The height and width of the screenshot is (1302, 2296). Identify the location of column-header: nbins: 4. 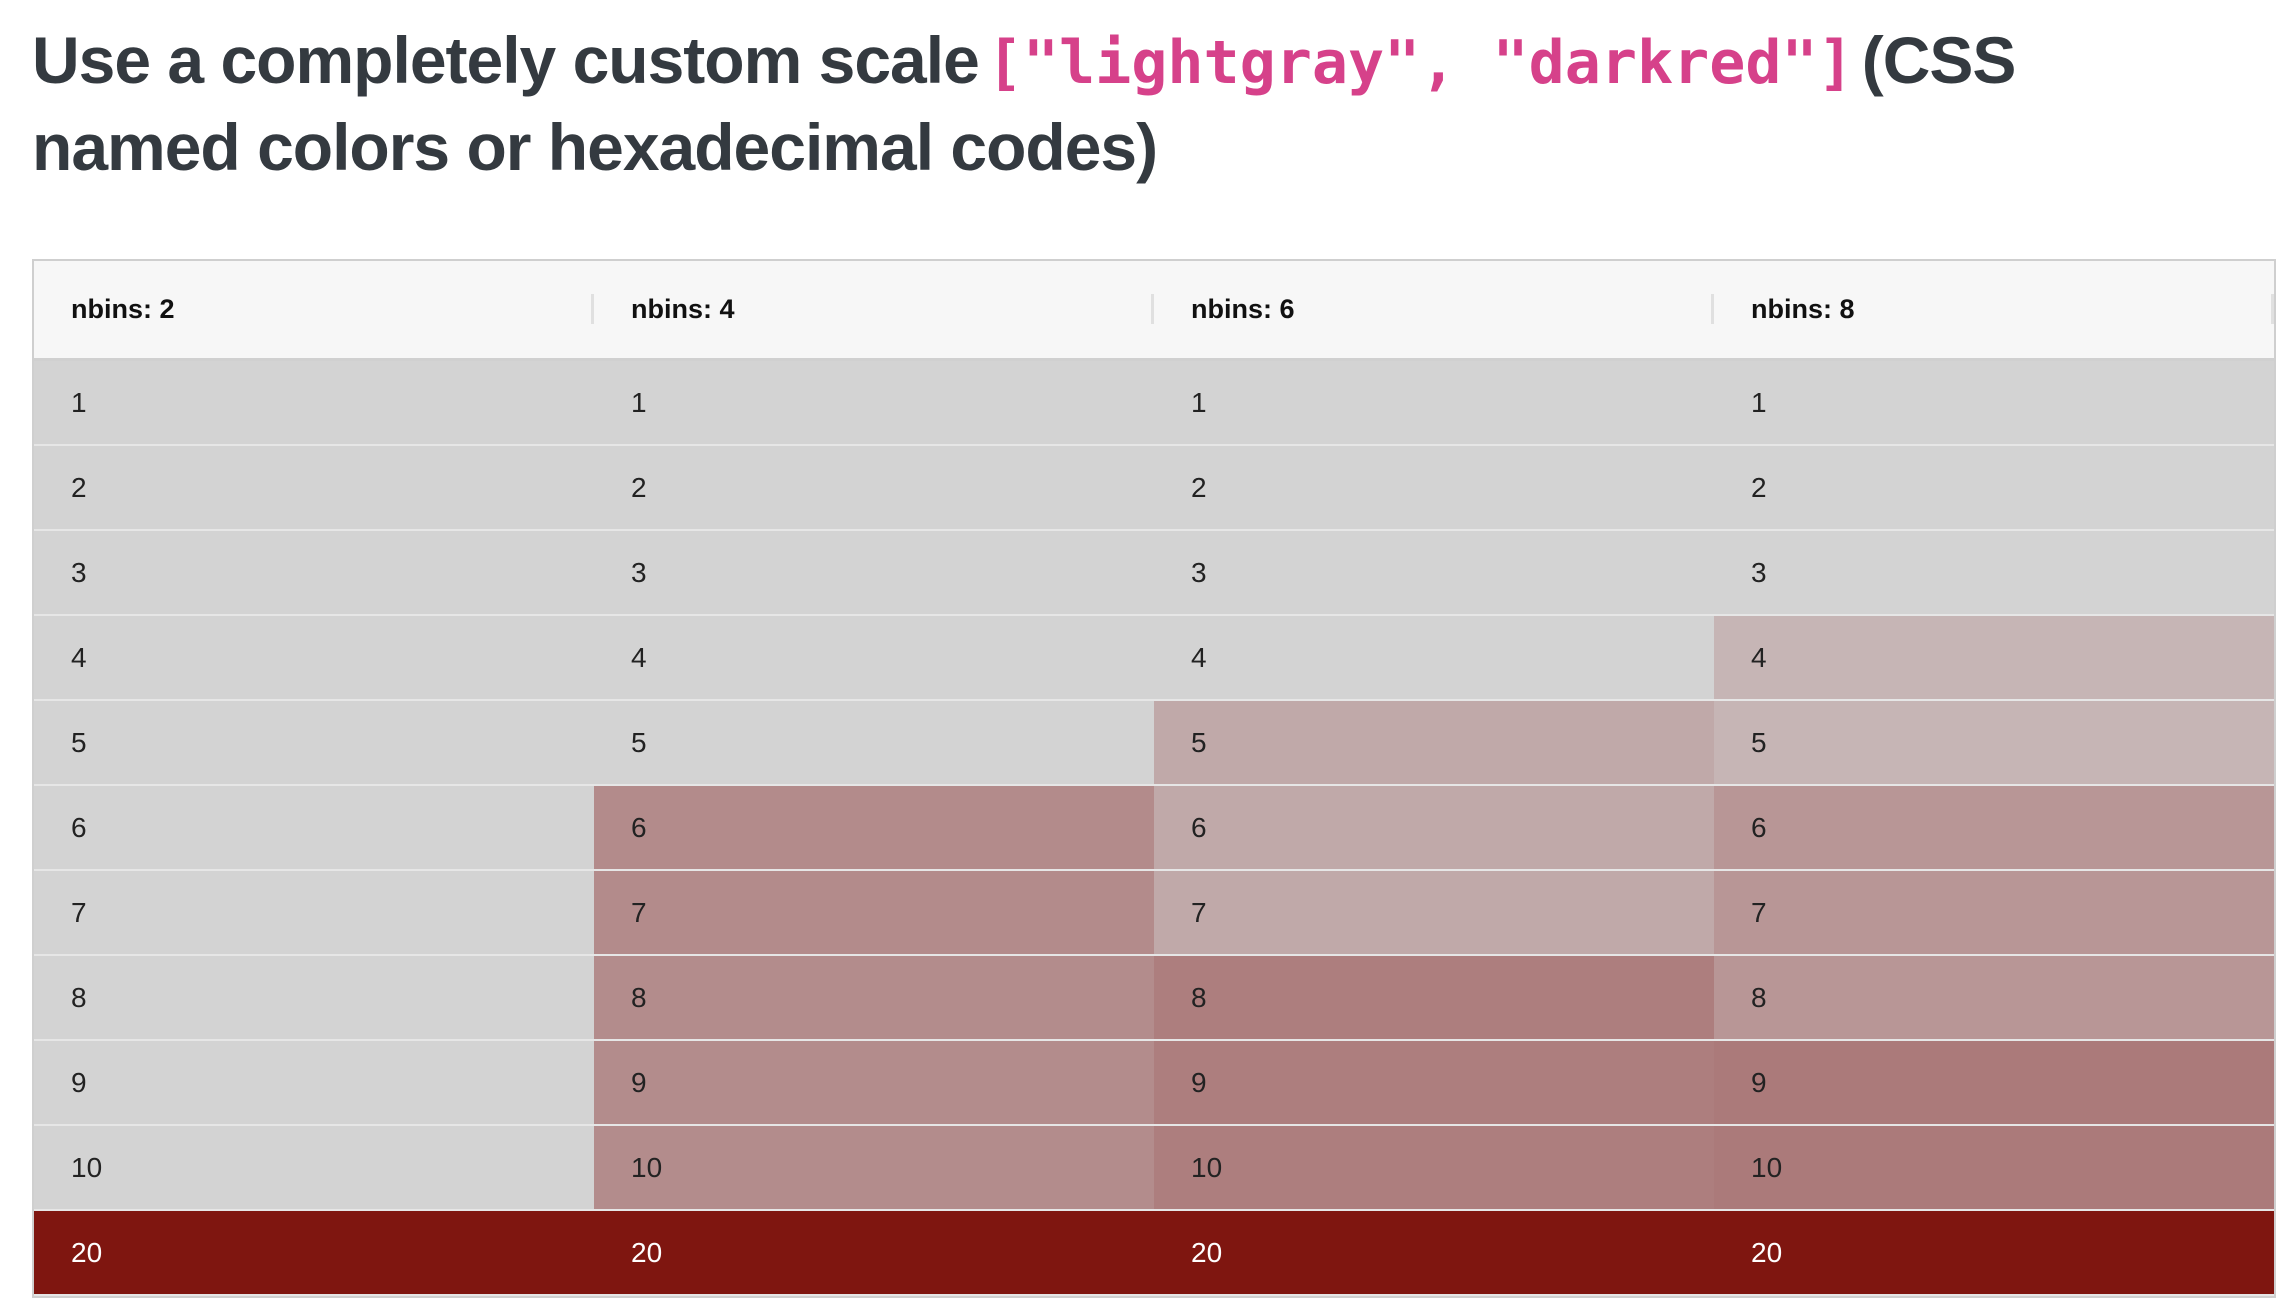
(874, 311).